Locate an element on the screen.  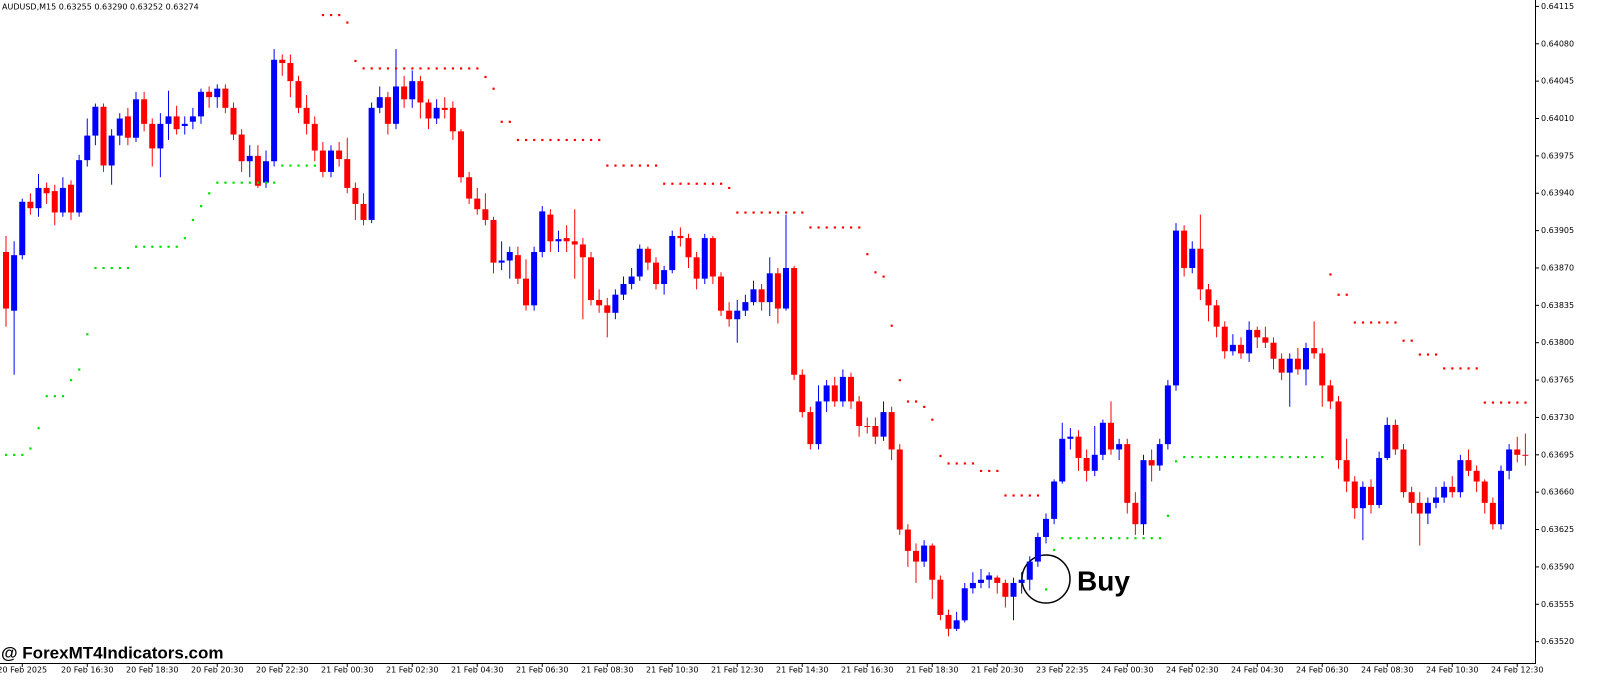
annotation: Buy is located at coordinates (1103, 580).